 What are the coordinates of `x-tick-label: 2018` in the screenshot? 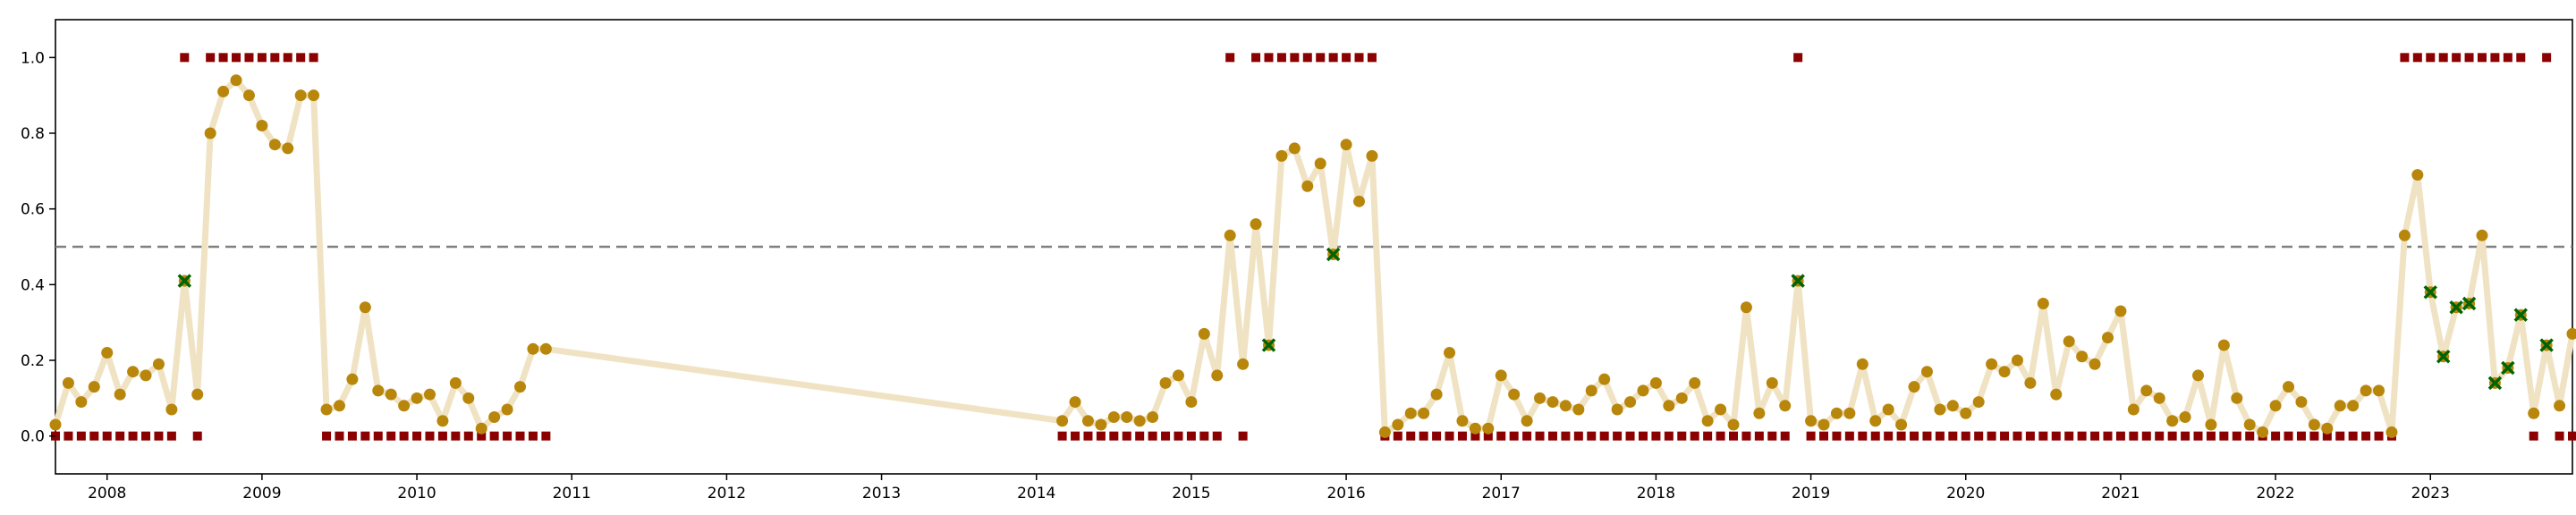 It's located at (1656, 493).